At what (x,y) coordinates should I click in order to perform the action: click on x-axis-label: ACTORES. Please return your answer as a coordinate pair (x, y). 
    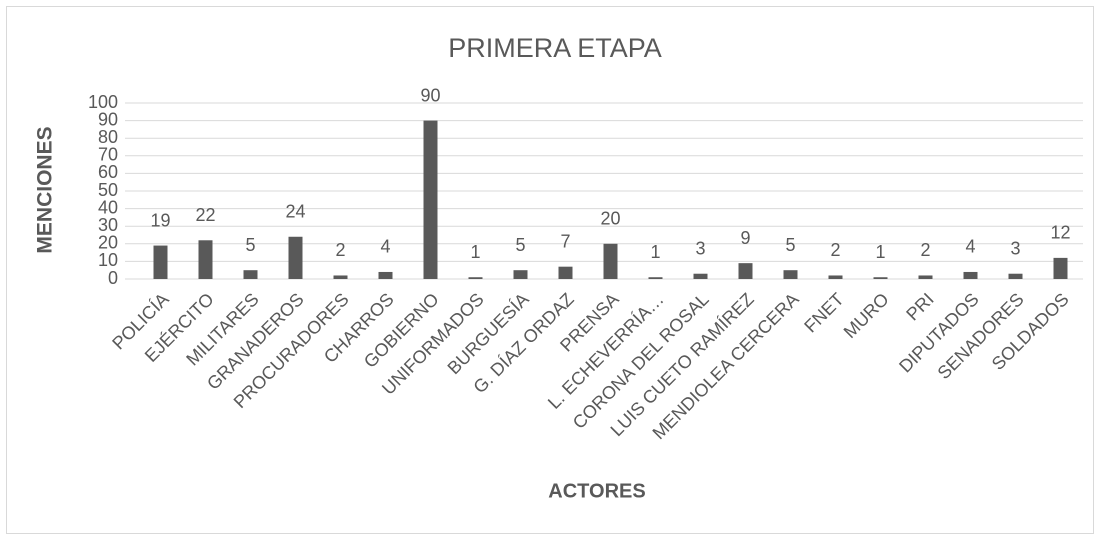
    Looking at the image, I should click on (596, 491).